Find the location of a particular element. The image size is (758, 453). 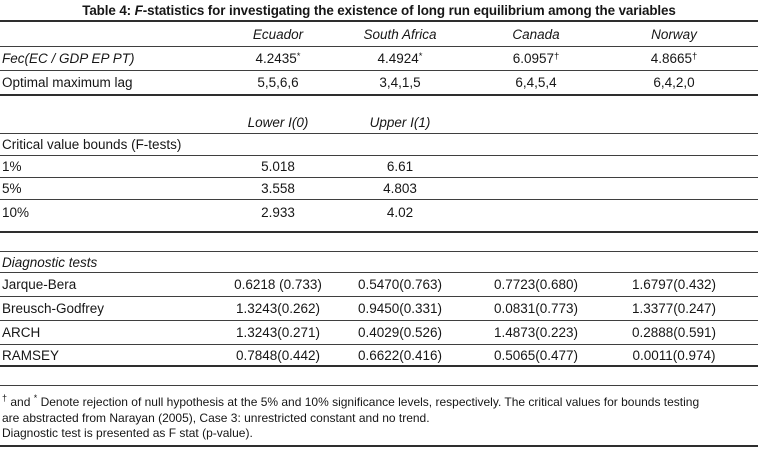

diag-value-ecuador: 0.6218 (0.733) is located at coordinates (278, 284).